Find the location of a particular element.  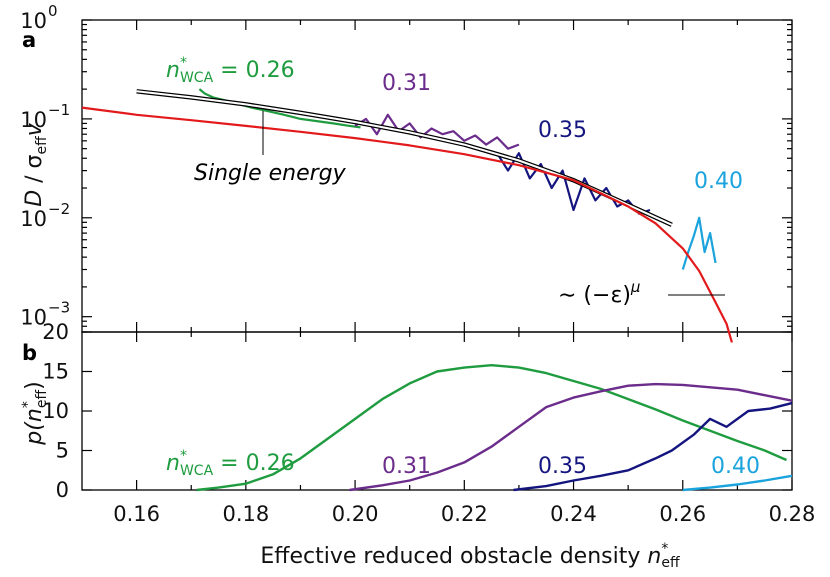

x-tick-label: 0.18 is located at coordinates (245, 514).